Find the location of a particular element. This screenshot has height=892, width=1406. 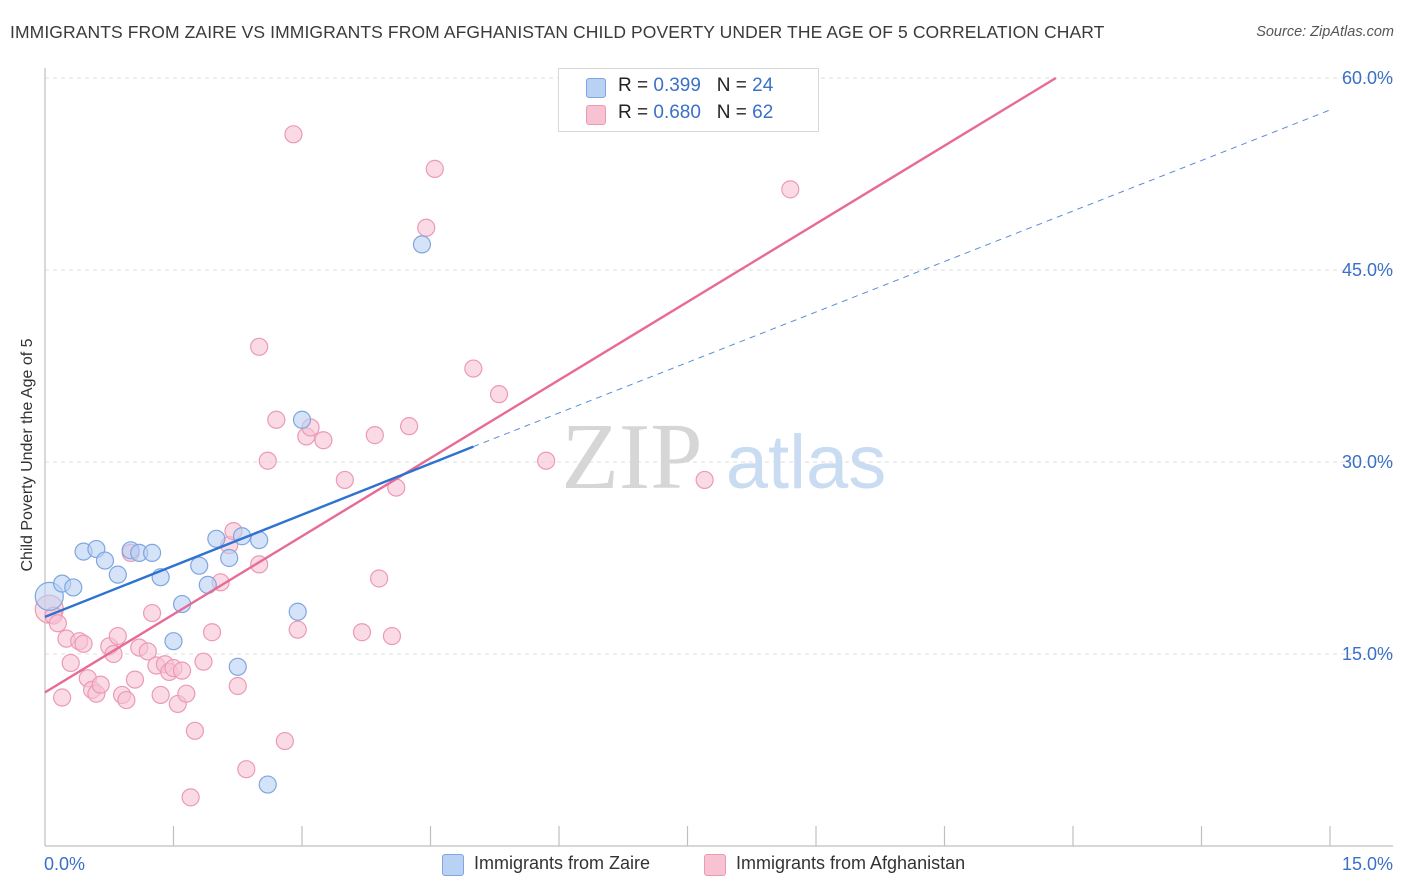

x-tick-label-1: 15.0% is located at coordinates (1367, 864).